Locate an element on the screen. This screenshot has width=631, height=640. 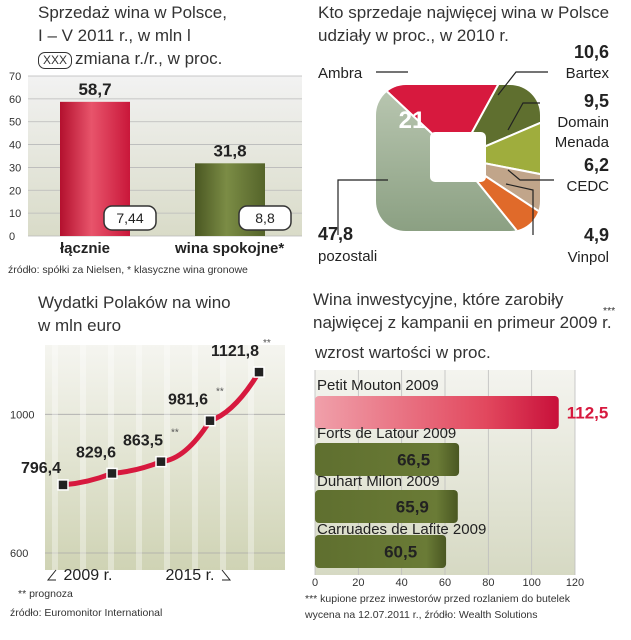
bar-category-label: Duhart Milon 2009 is located at coordinates (378, 481).